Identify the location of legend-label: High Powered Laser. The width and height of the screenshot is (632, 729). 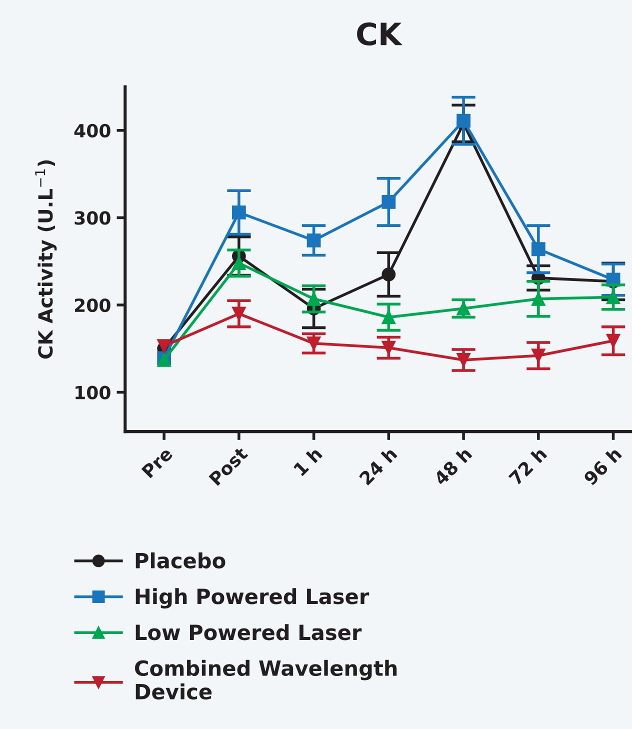
(253, 598).